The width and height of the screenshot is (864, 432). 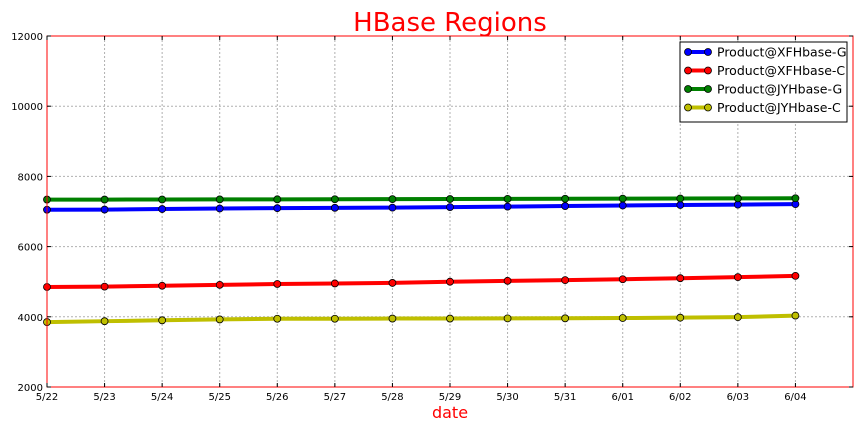 I want to click on x-tick-label: 5/26, so click(x=277, y=397).